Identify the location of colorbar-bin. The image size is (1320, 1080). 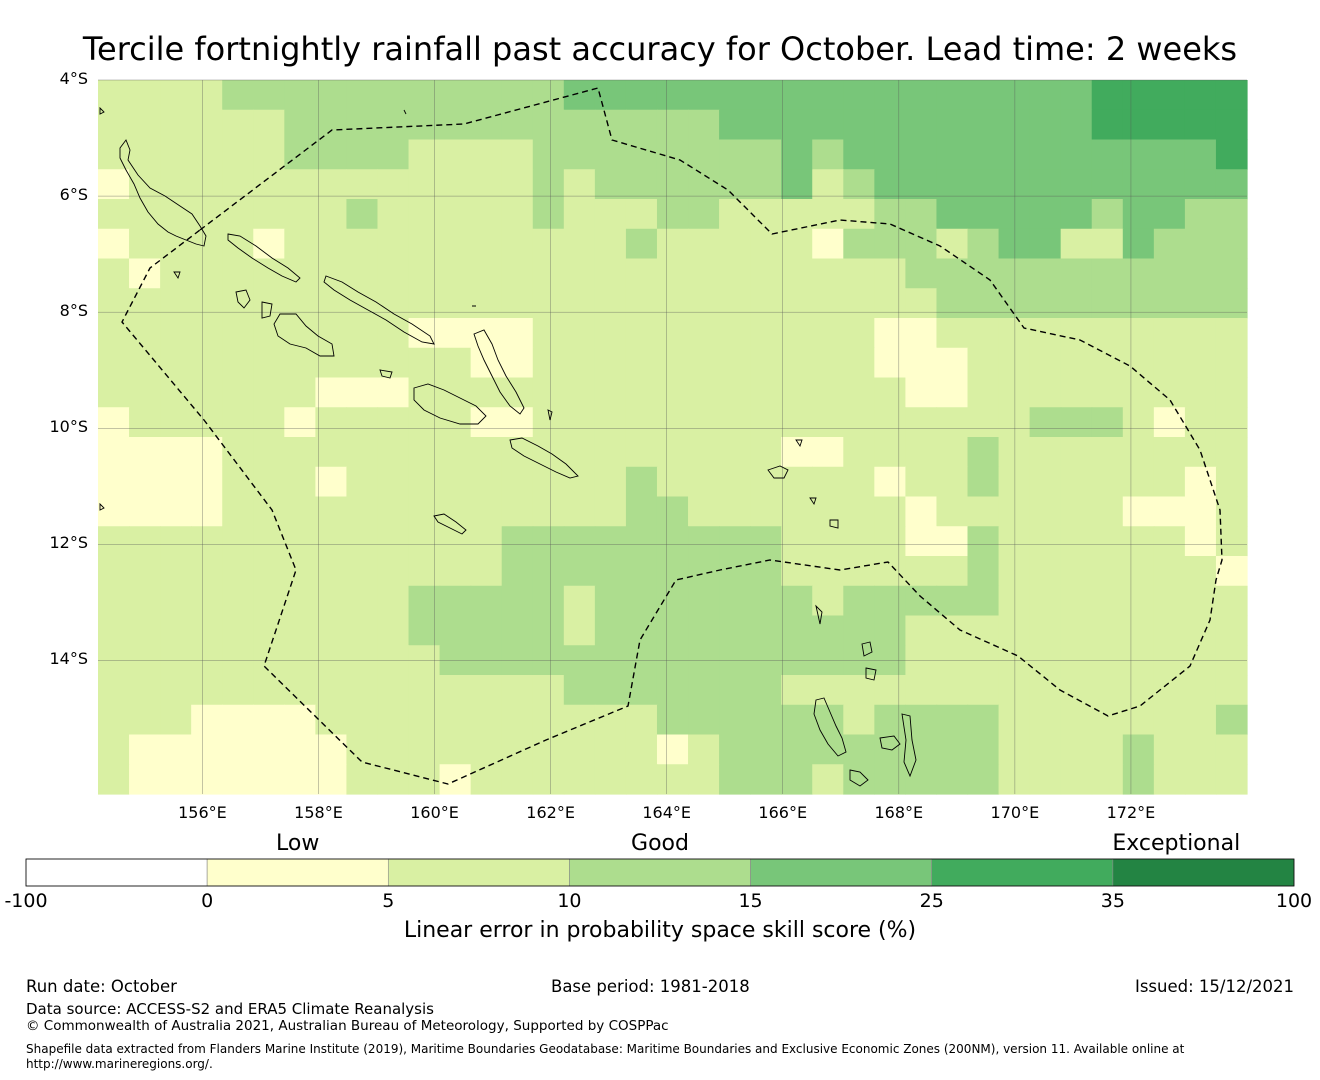
(660, 872).